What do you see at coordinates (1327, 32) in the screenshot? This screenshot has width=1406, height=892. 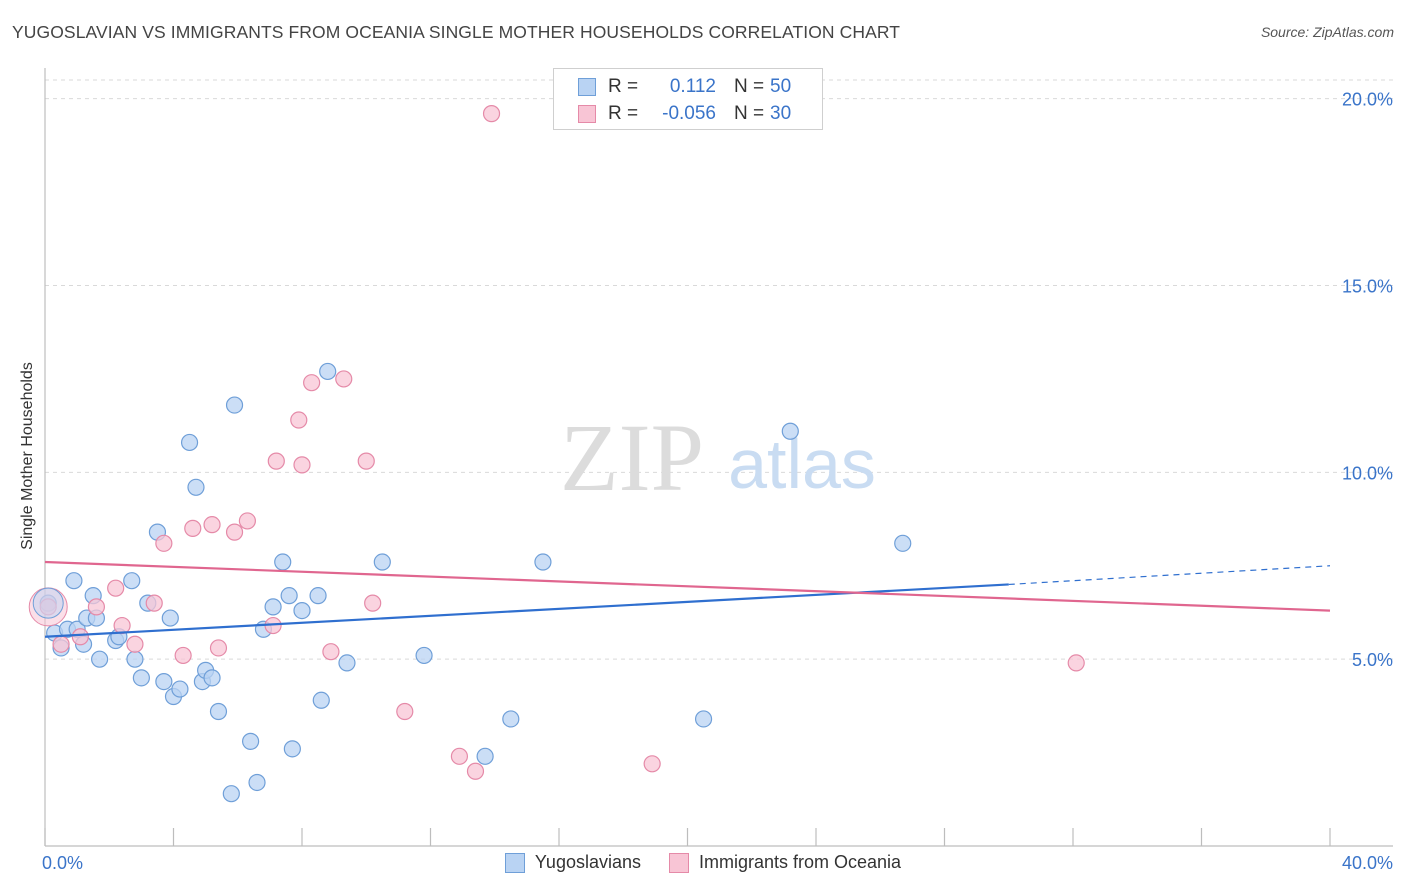 I see `source-label: Source: ZipAtlas.com` at bounding box center [1327, 32].